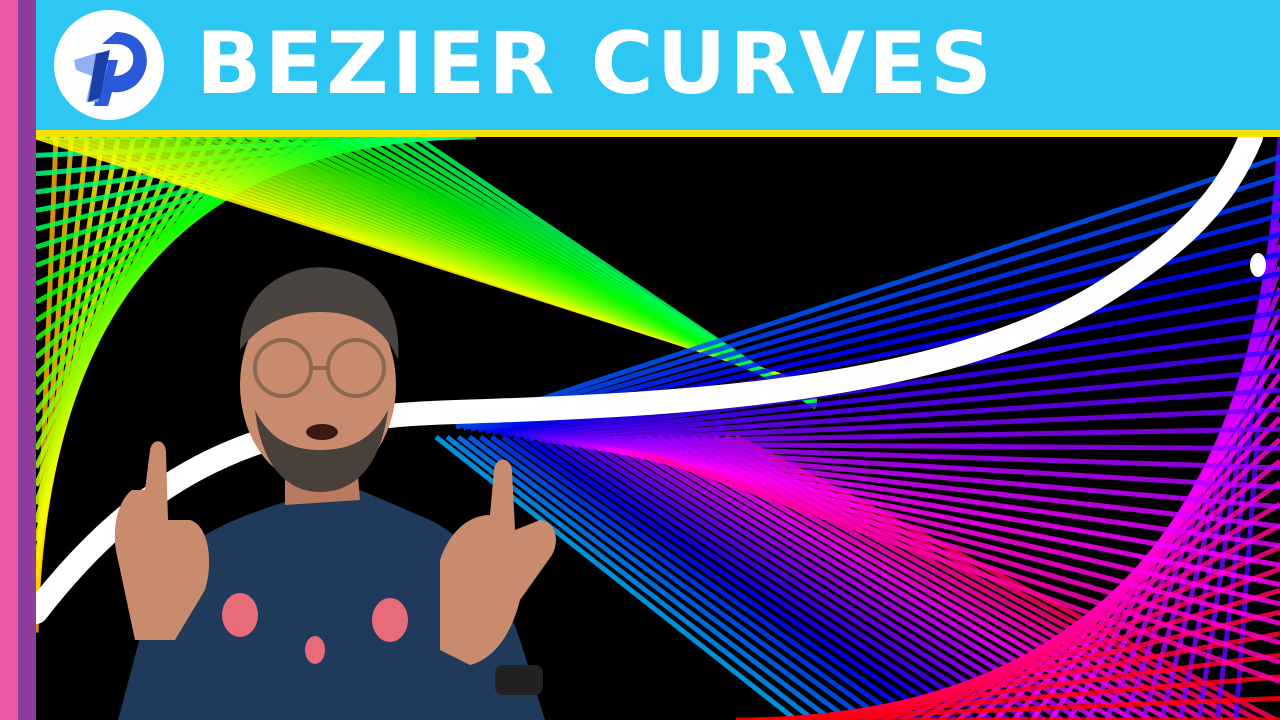  I want to click on channel-logo, so click(109, 65).